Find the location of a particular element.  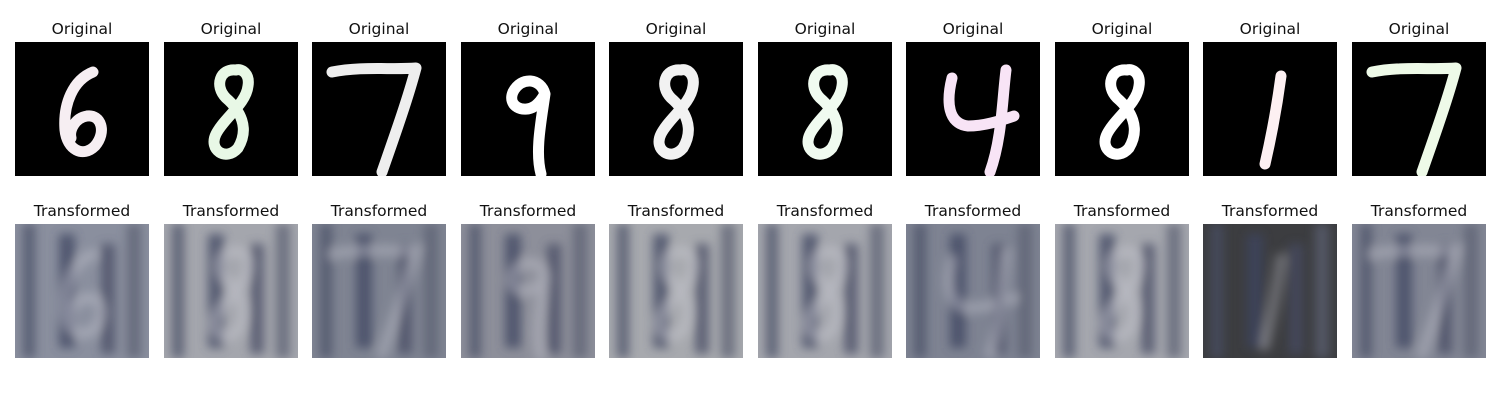

blurred-background is located at coordinates (973, 291).